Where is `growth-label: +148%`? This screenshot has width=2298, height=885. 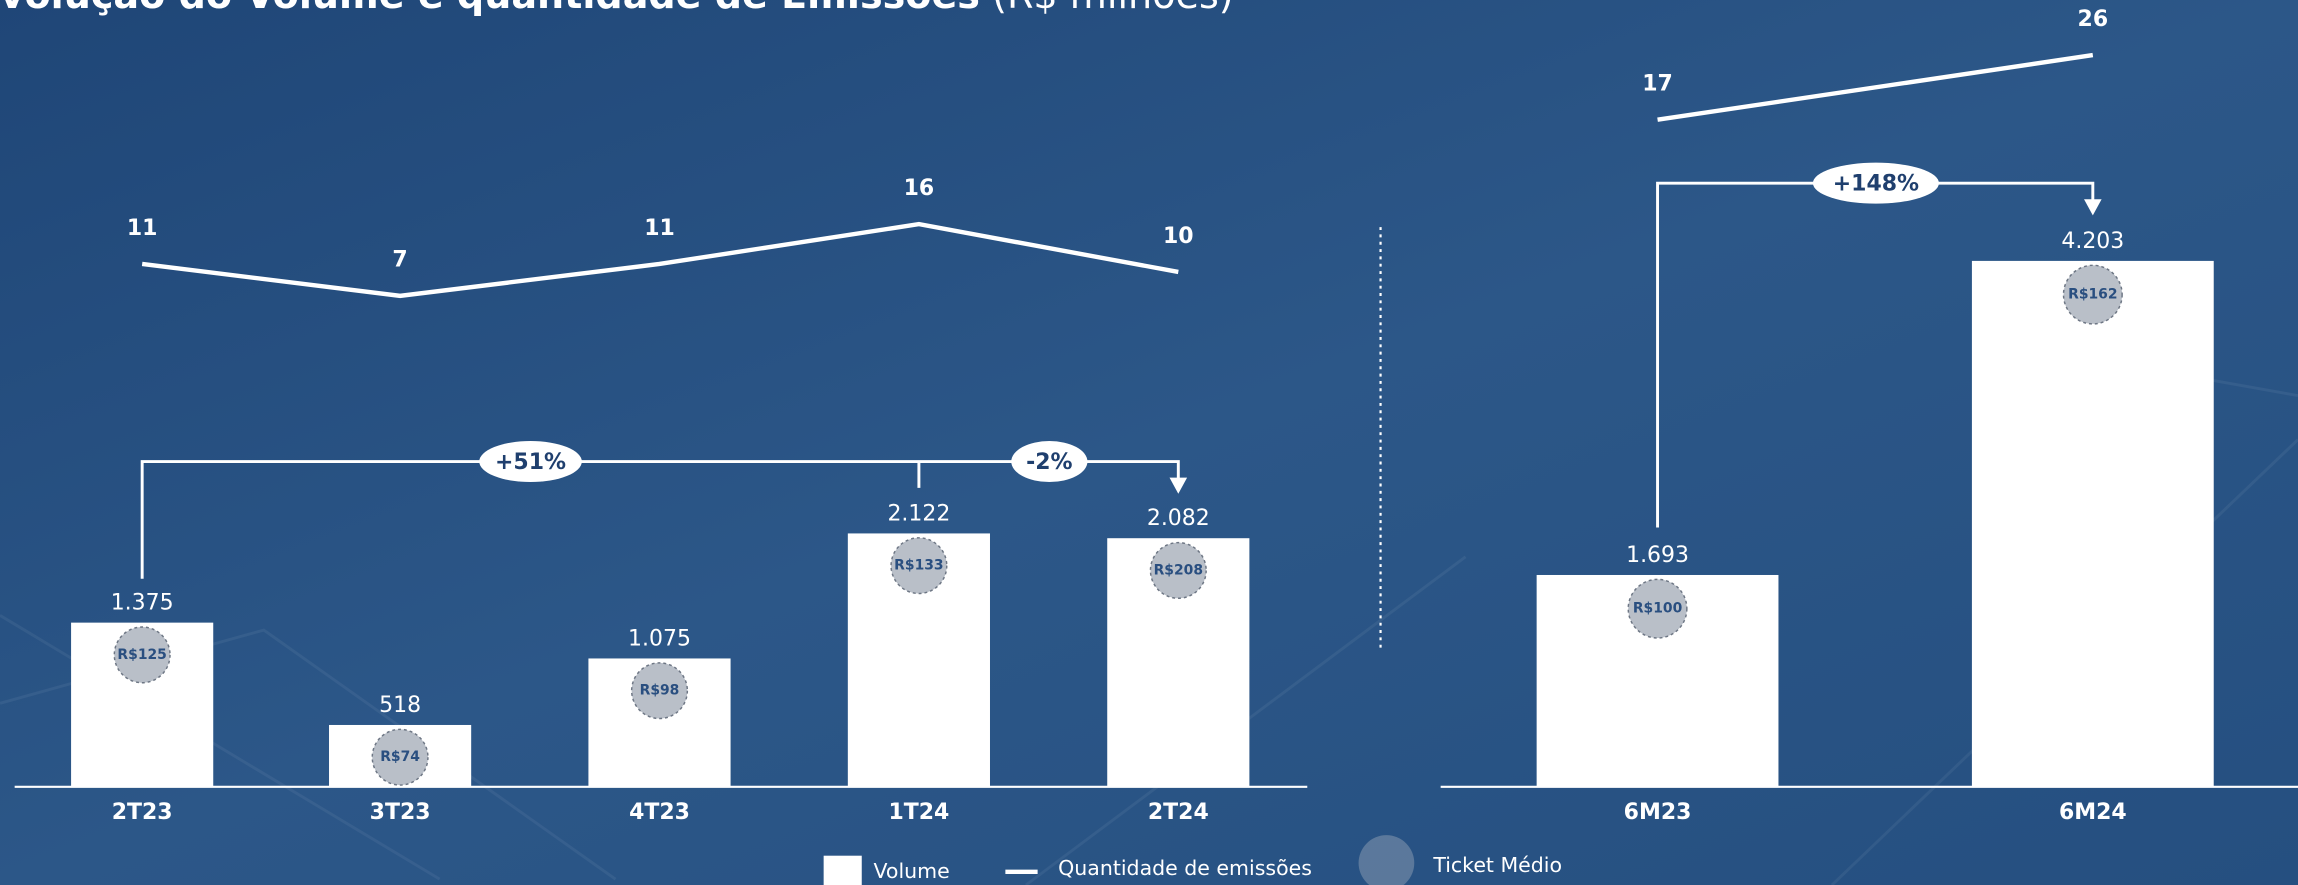
growth-label: +148% is located at coordinates (1876, 184).